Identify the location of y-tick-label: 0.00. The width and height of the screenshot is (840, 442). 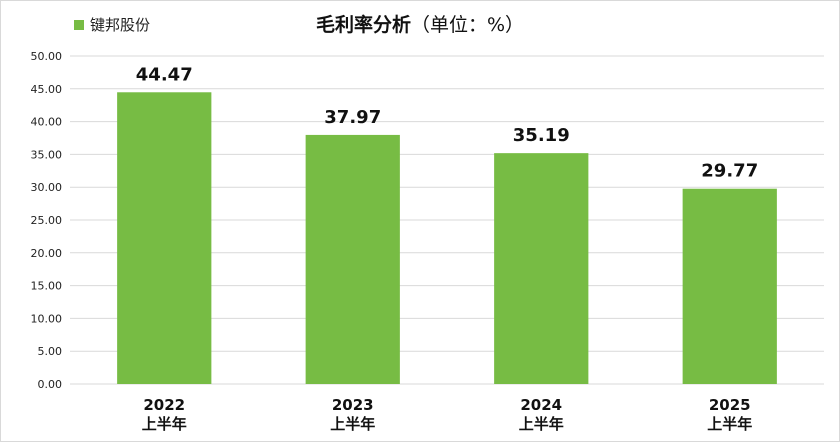
(50, 384).